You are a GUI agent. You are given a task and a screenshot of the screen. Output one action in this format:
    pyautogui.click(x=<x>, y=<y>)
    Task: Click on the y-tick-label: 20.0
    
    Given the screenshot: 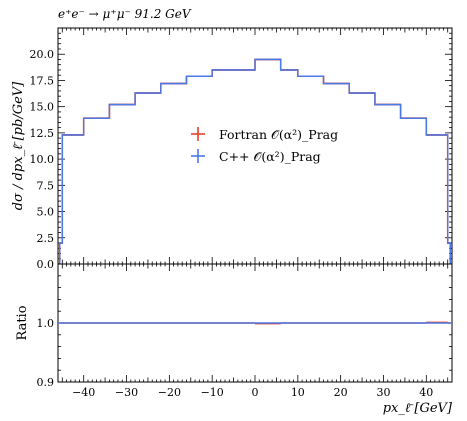 What is the action you would take?
    pyautogui.click(x=42, y=54)
    